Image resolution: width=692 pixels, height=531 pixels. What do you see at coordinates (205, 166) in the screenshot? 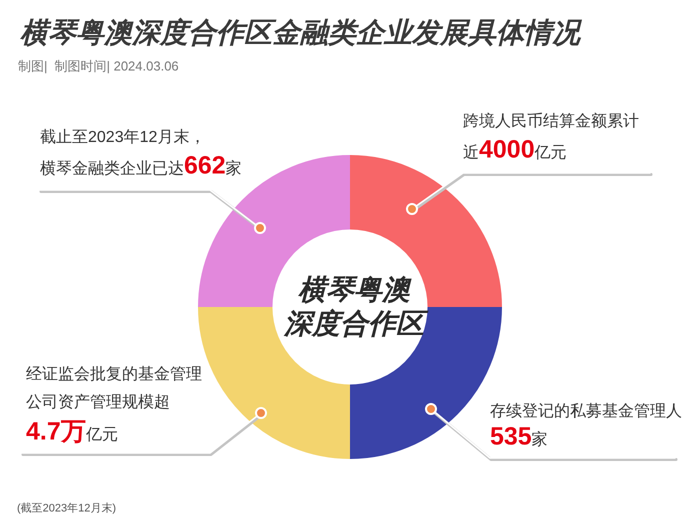
I see `text: 662` at bounding box center [205, 166].